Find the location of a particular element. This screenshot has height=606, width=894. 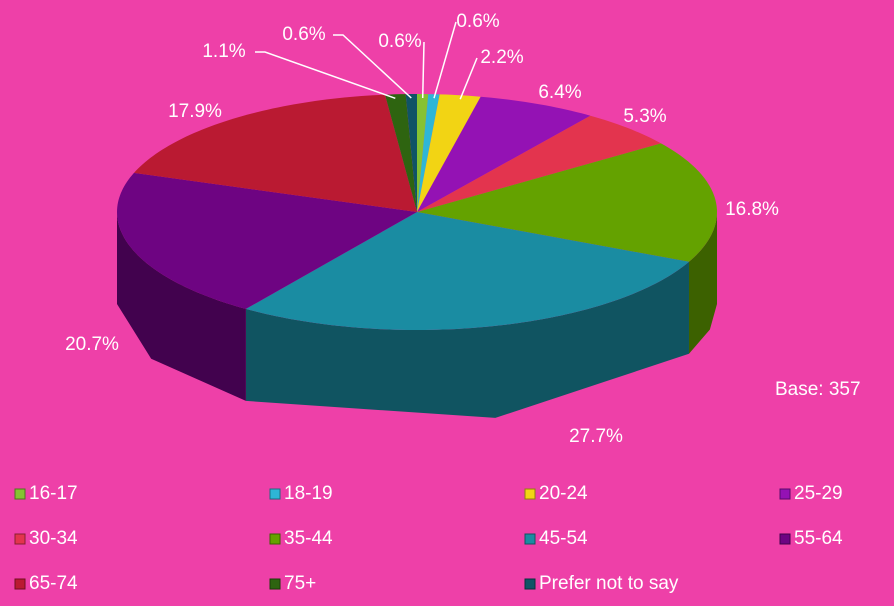

data-label: 1.1% is located at coordinates (223, 51).